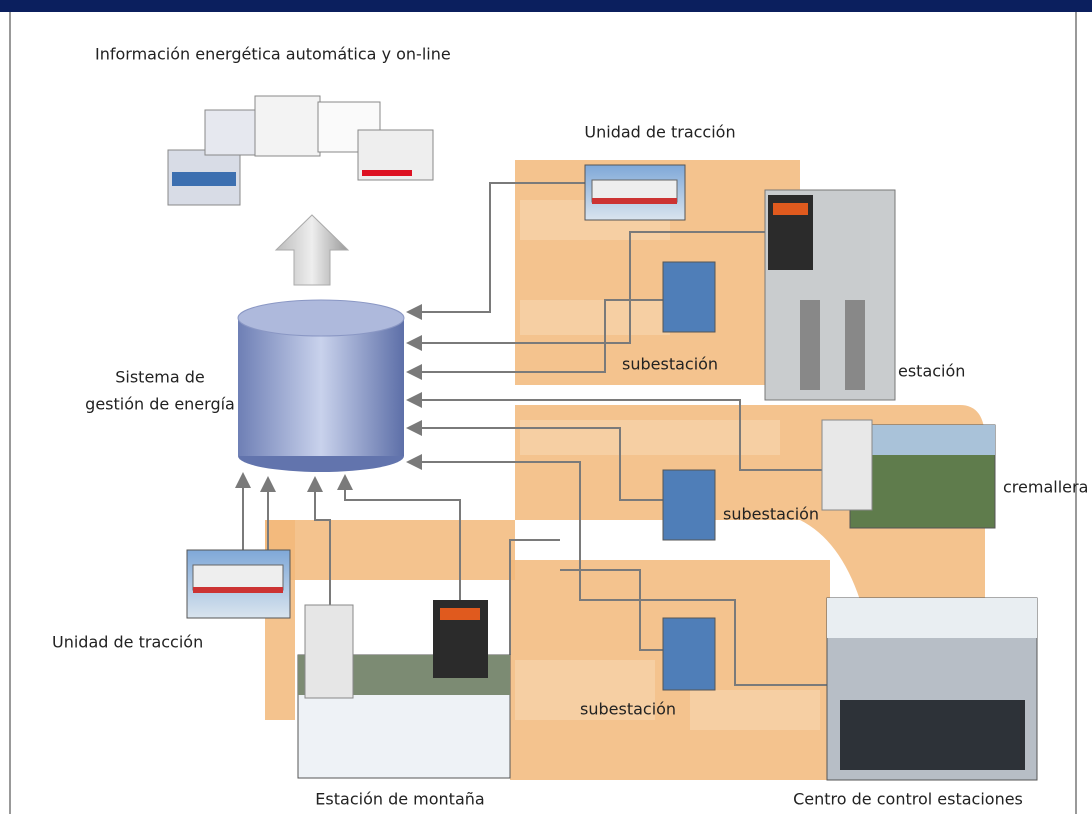 The image size is (1092, 814). Describe the element at coordinates (160, 404) in the screenshot. I see `center-label: gestión de energía` at that location.